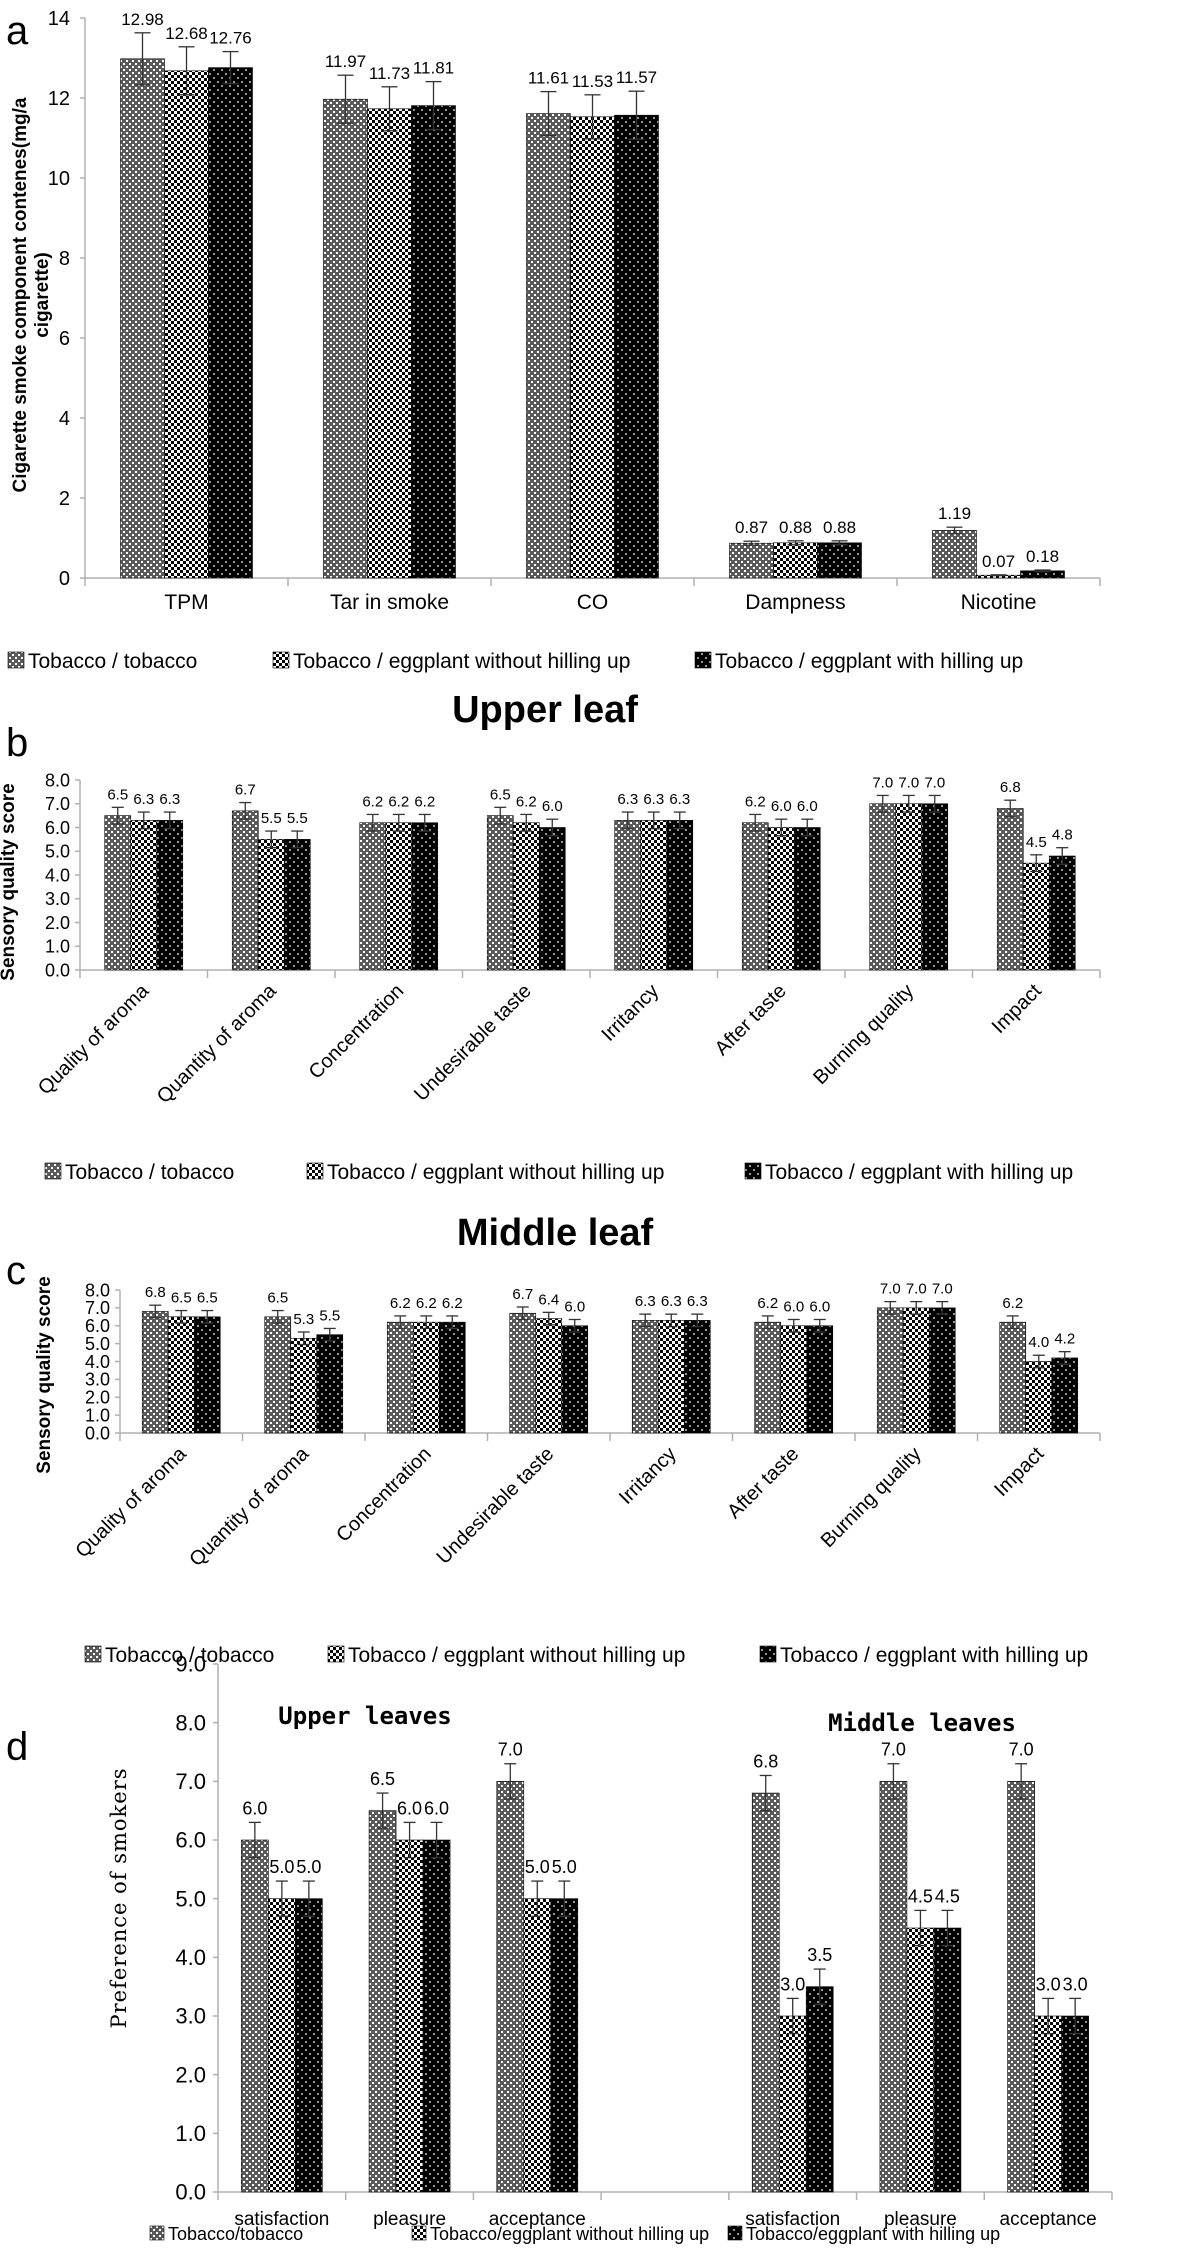 The height and width of the screenshot is (2250, 1181). What do you see at coordinates (94, 1039) in the screenshot?
I see `category-label: Quality of aroma` at bounding box center [94, 1039].